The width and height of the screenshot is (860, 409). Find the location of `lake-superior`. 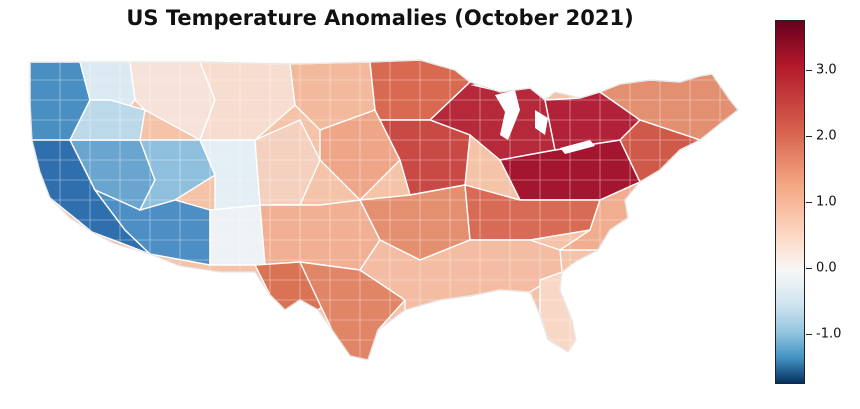

lake-superior is located at coordinates (500, 86).